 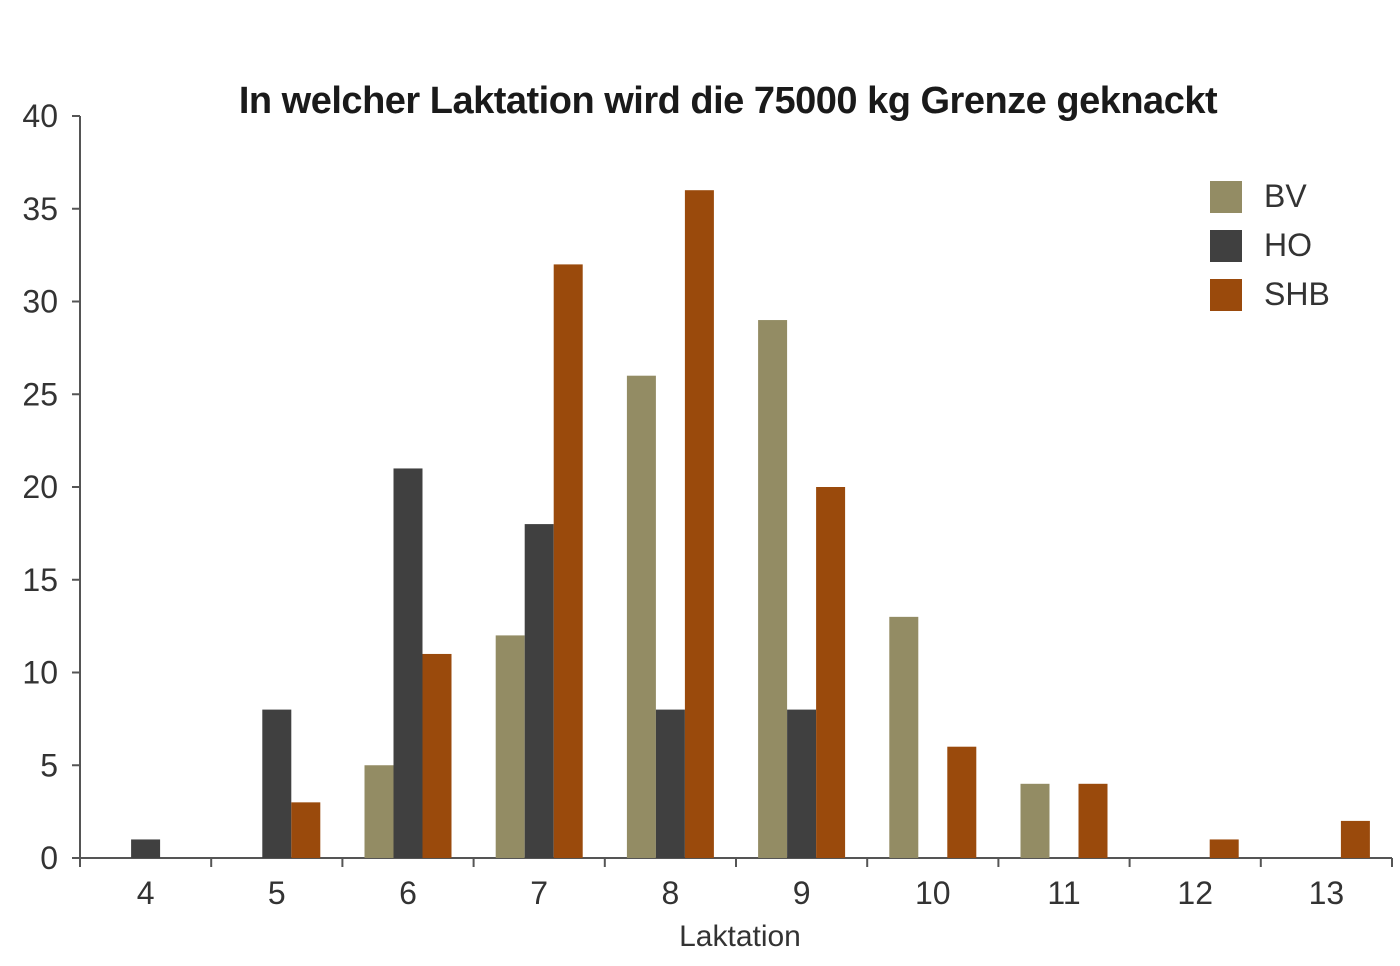 What do you see at coordinates (146, 893) in the screenshot?
I see `x-tick-label: 4` at bounding box center [146, 893].